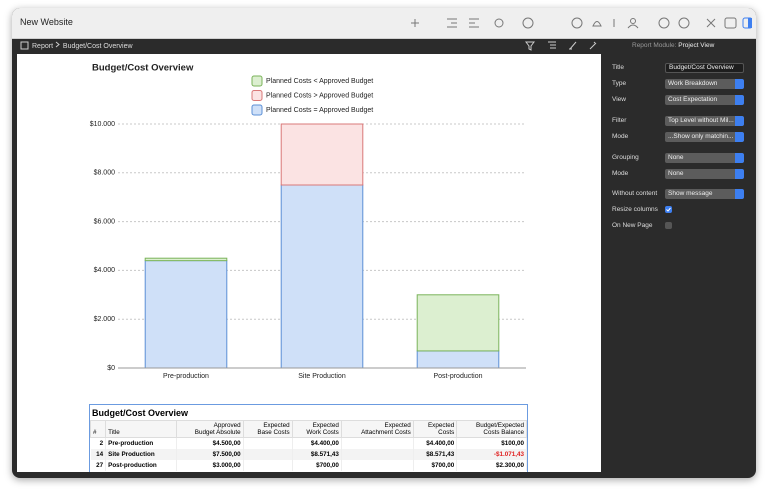  Describe the element at coordinates (43, 46) in the screenshot. I see `crumb-item: Report` at that location.